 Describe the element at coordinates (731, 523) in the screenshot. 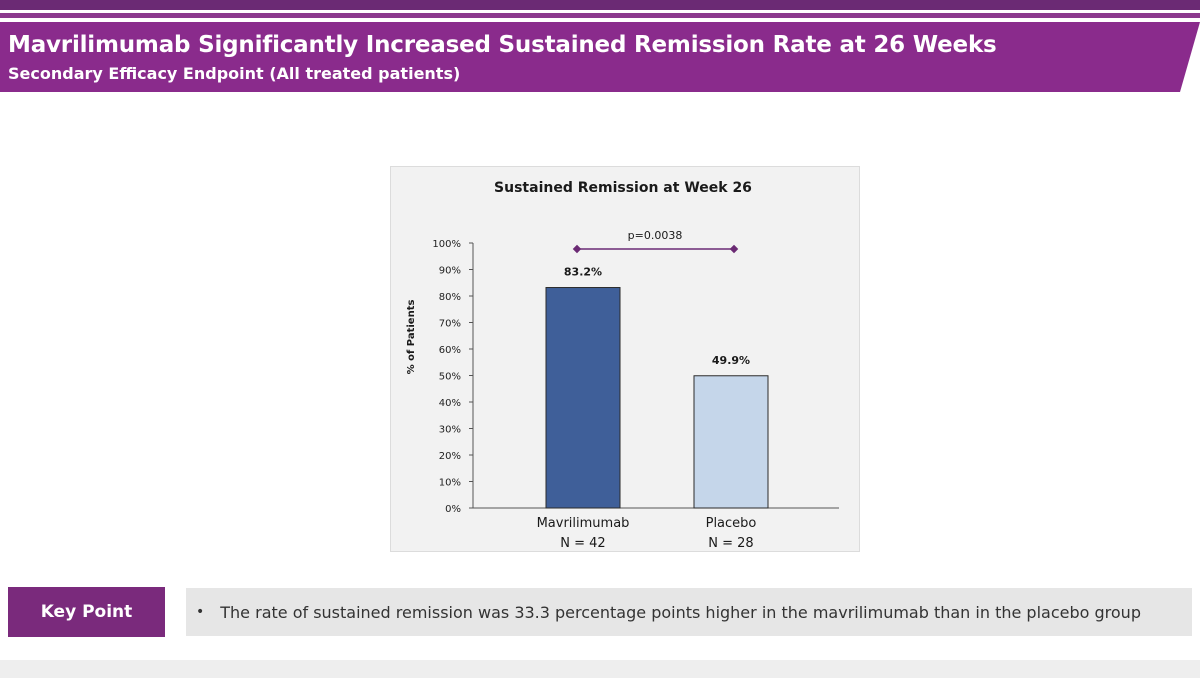

I see `x-category-label: Placebo` at that location.